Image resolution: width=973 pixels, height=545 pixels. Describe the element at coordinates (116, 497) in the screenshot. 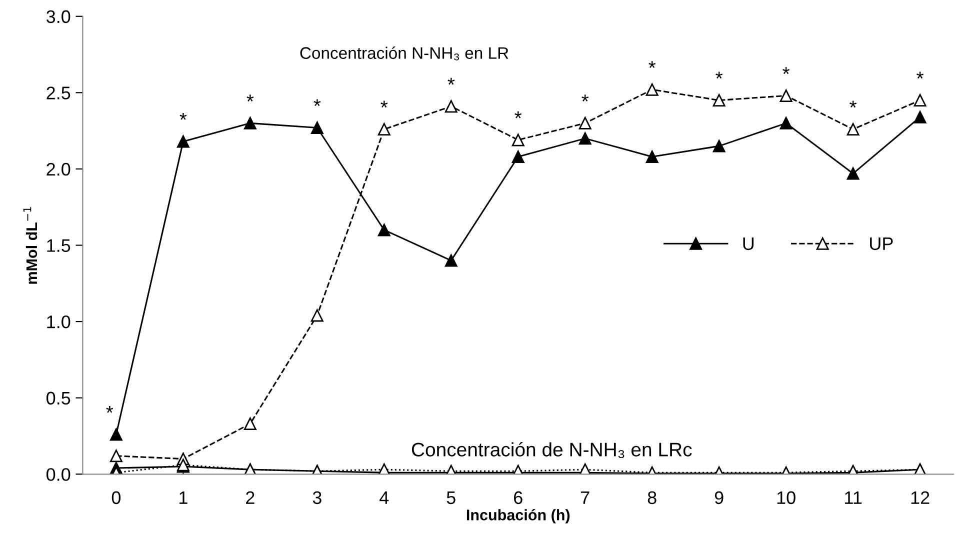

I see `x-tick-label: 0` at that location.